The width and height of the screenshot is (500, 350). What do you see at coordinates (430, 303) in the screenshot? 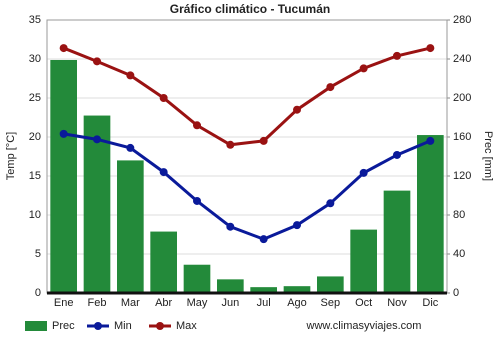
I see `x-tick-label: Dic` at bounding box center [430, 303].